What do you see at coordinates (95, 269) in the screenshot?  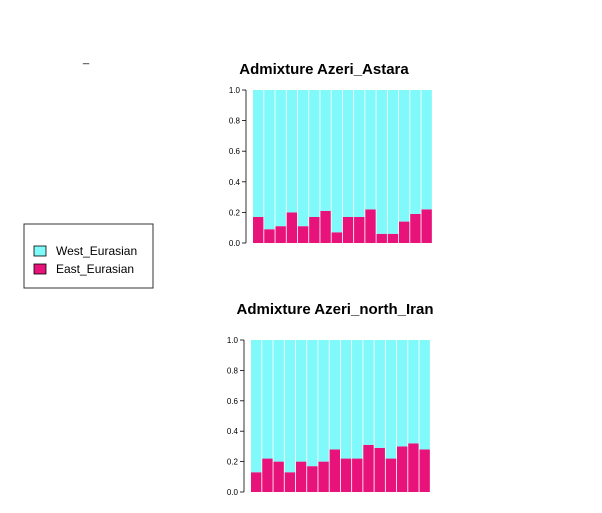 I see `legend-label-east-eurasian: East_Eurasian` at bounding box center [95, 269].